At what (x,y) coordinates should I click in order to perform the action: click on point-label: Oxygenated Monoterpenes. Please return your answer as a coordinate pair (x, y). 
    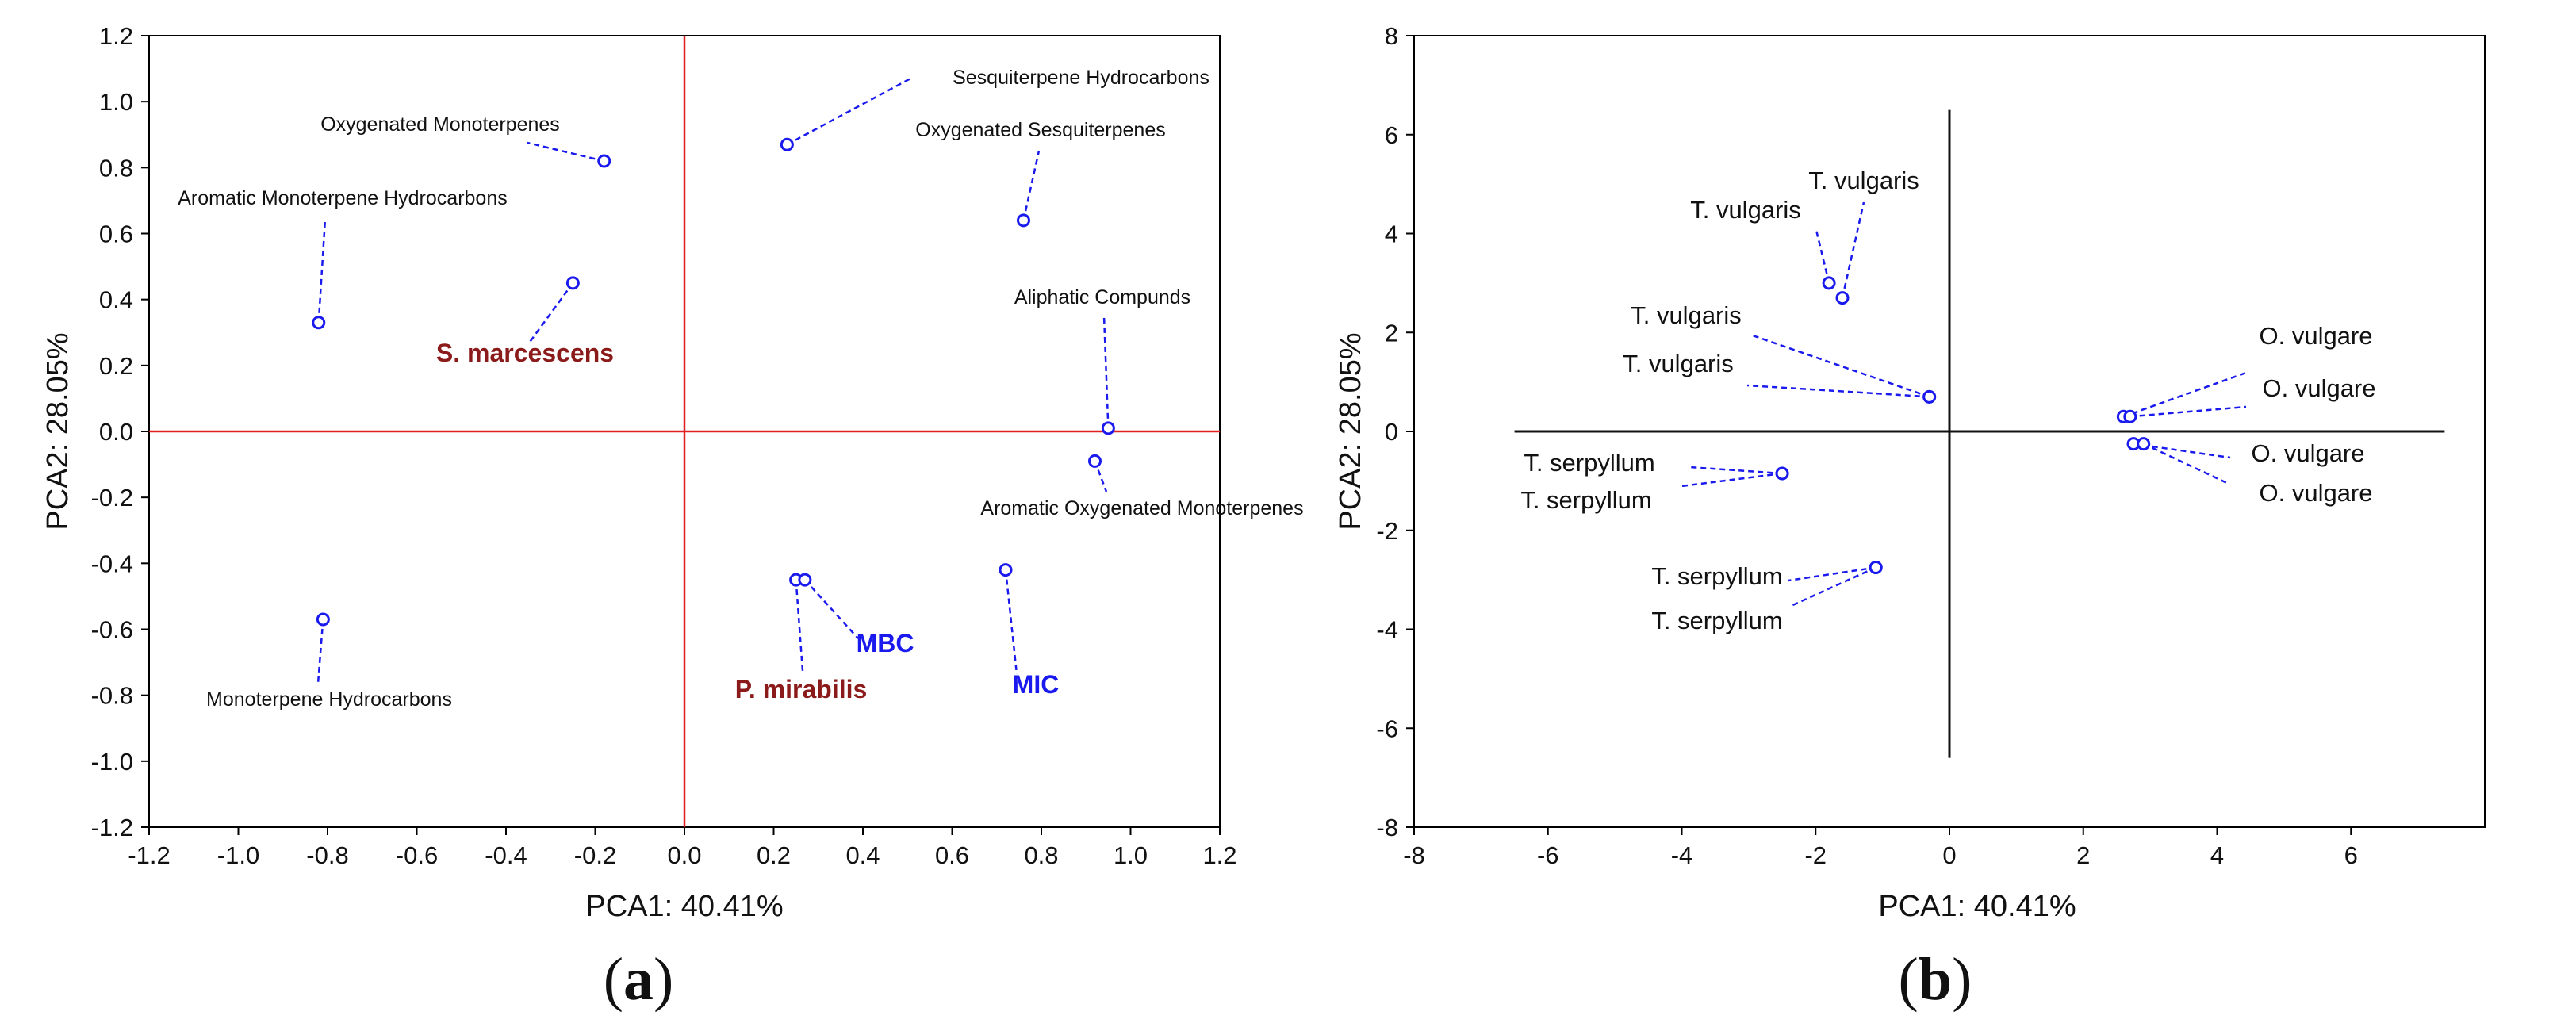
    Looking at the image, I should click on (440, 124).